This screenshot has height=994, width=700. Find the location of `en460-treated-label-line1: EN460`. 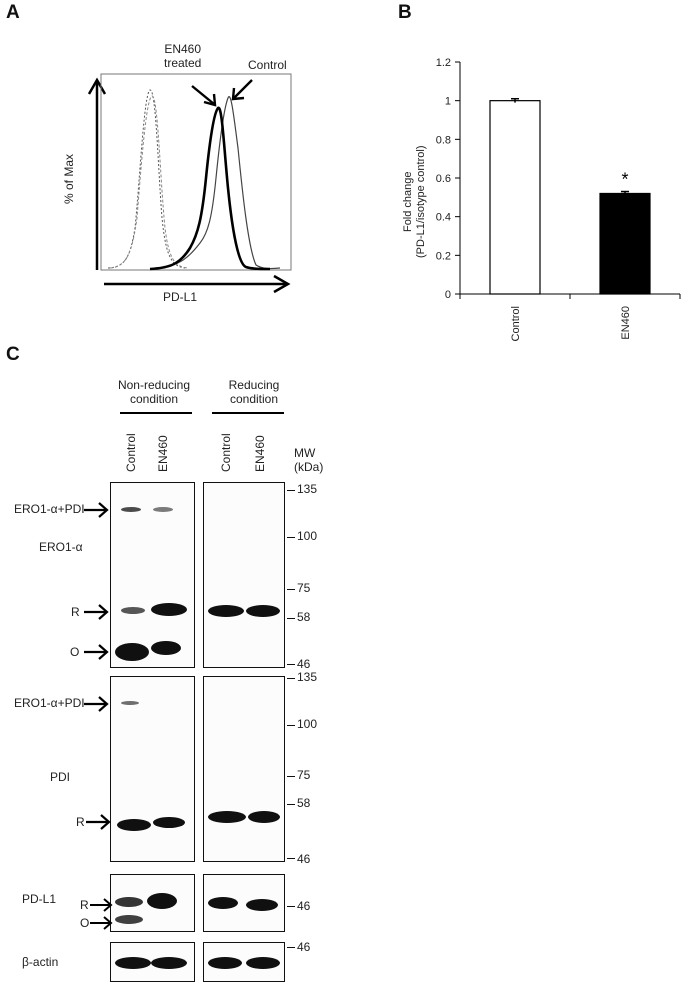

en460-treated-label-line1: EN460 is located at coordinates (183, 49).